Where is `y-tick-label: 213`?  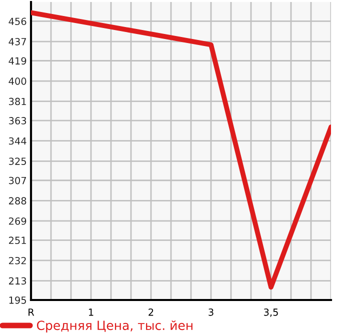
y-tick-label: 213 is located at coordinates (17, 281).